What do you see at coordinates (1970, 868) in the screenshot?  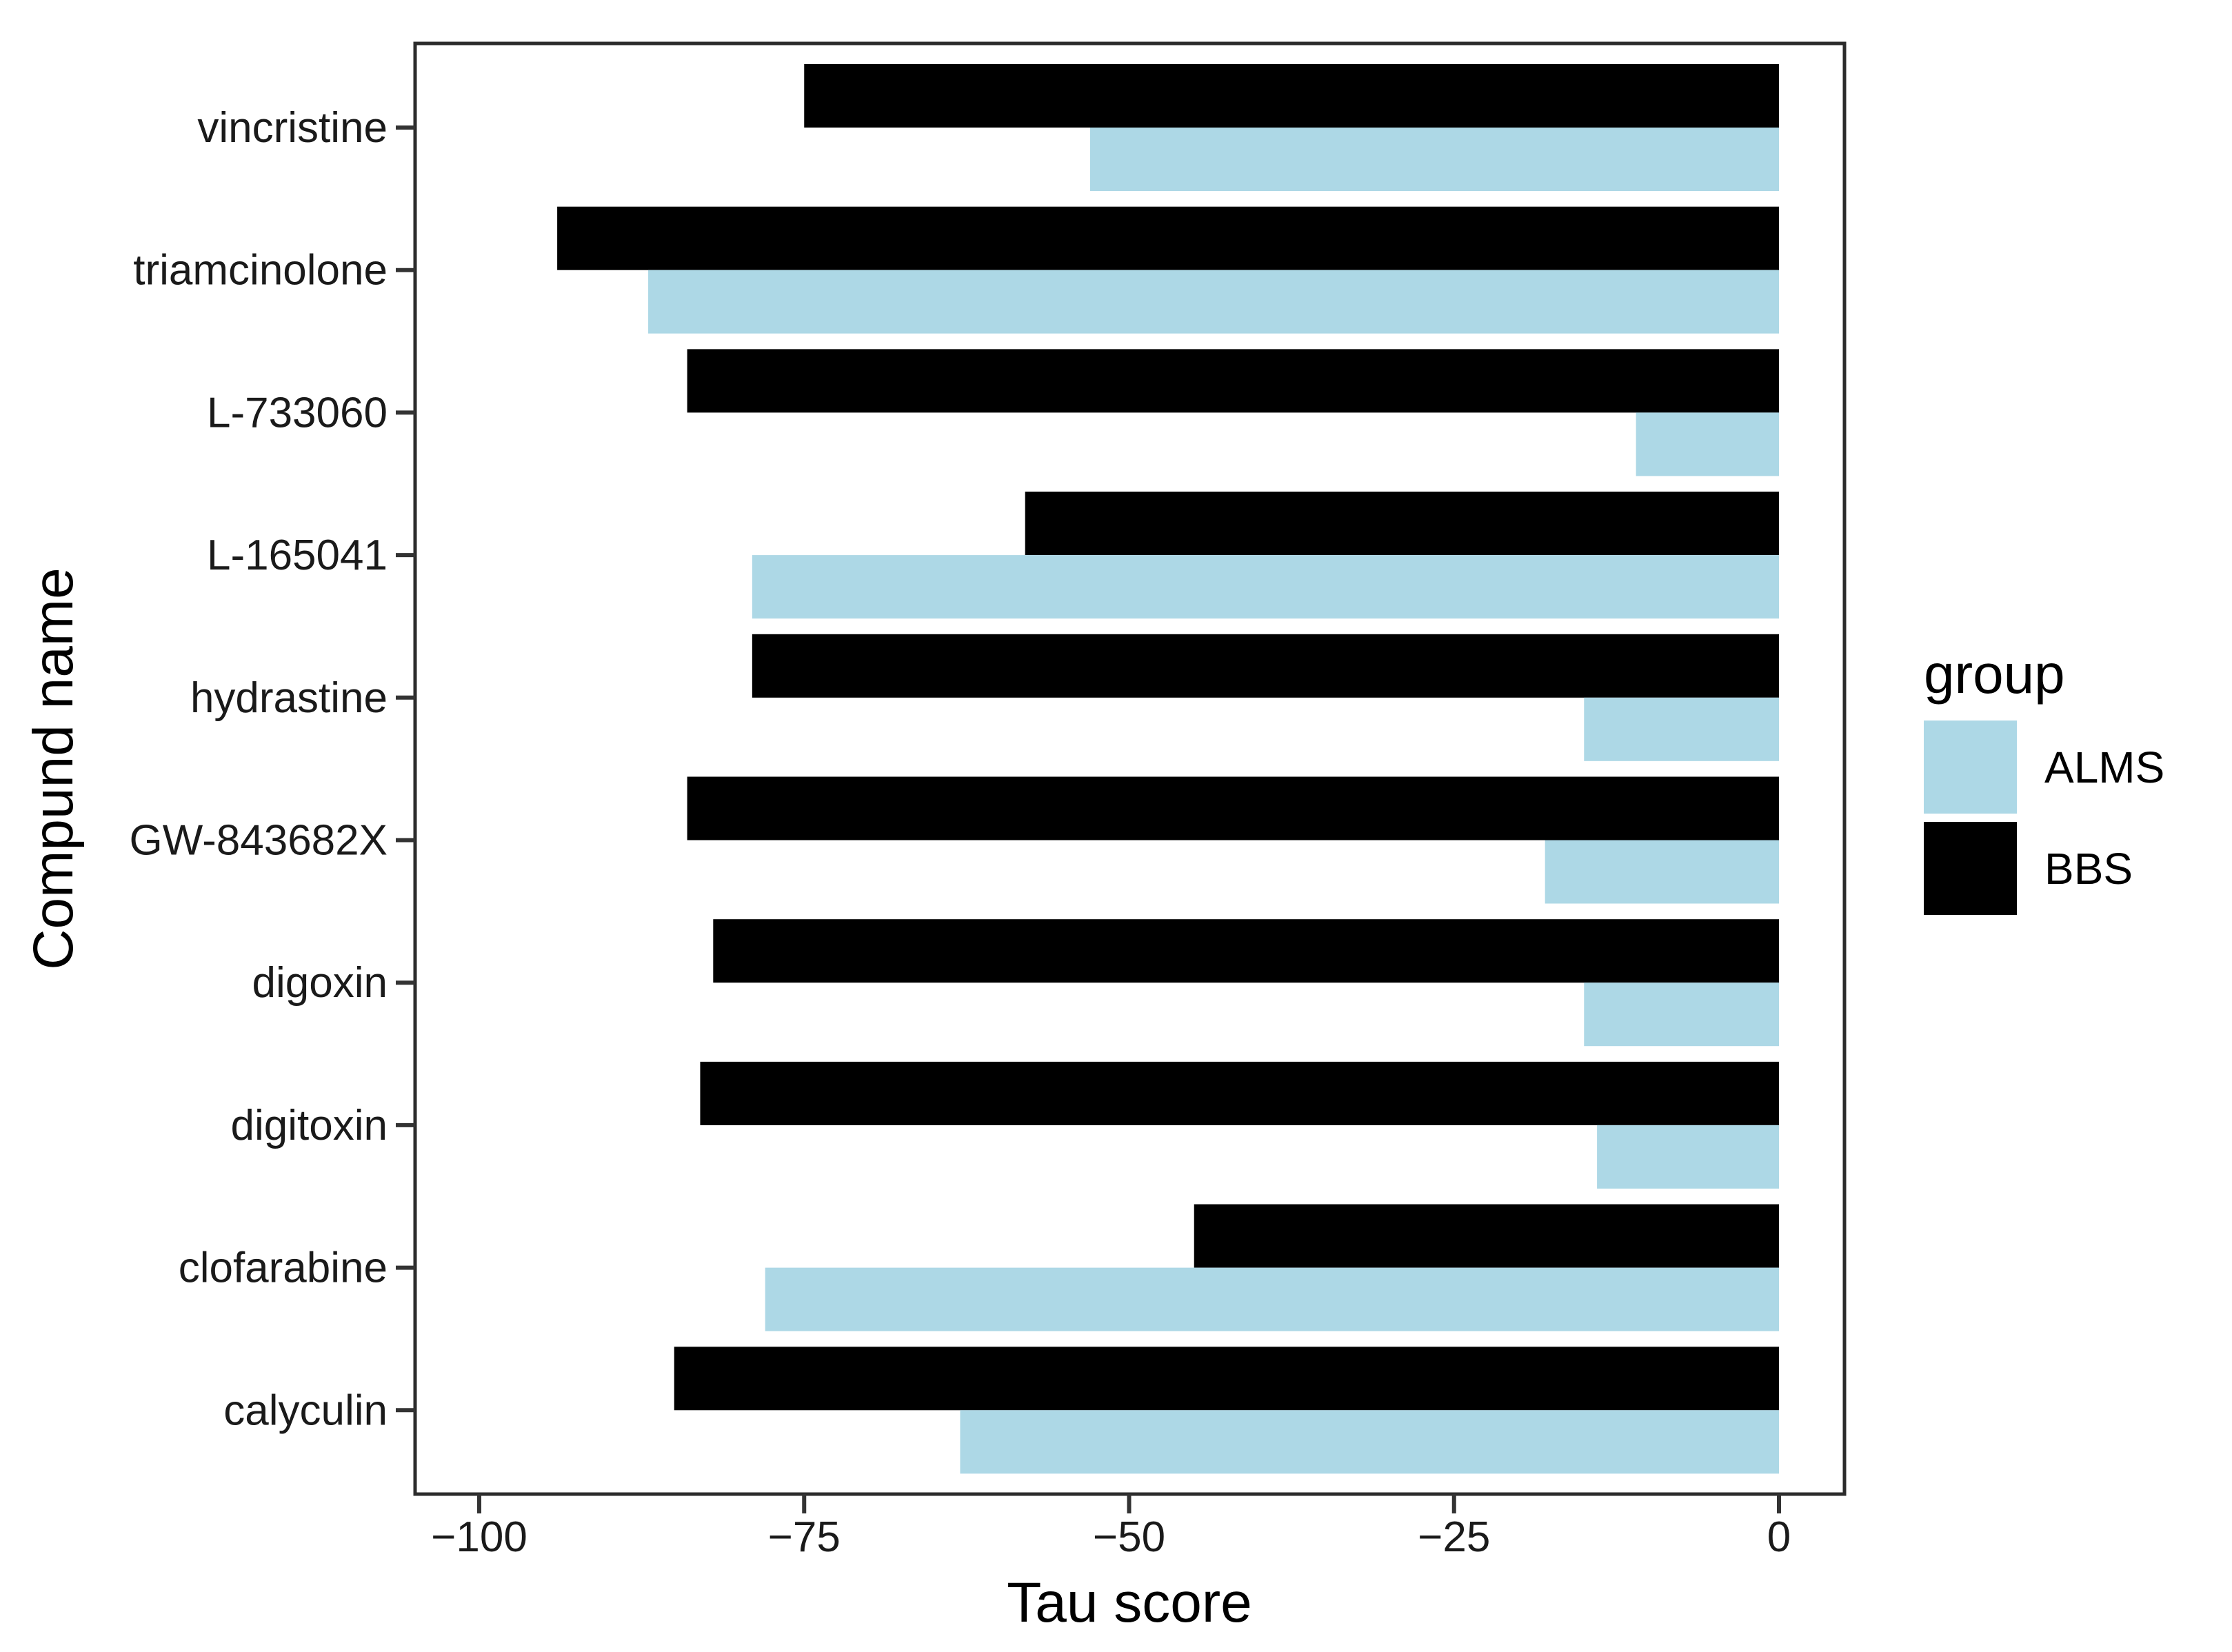 I see `legend-key-bbs` at bounding box center [1970, 868].